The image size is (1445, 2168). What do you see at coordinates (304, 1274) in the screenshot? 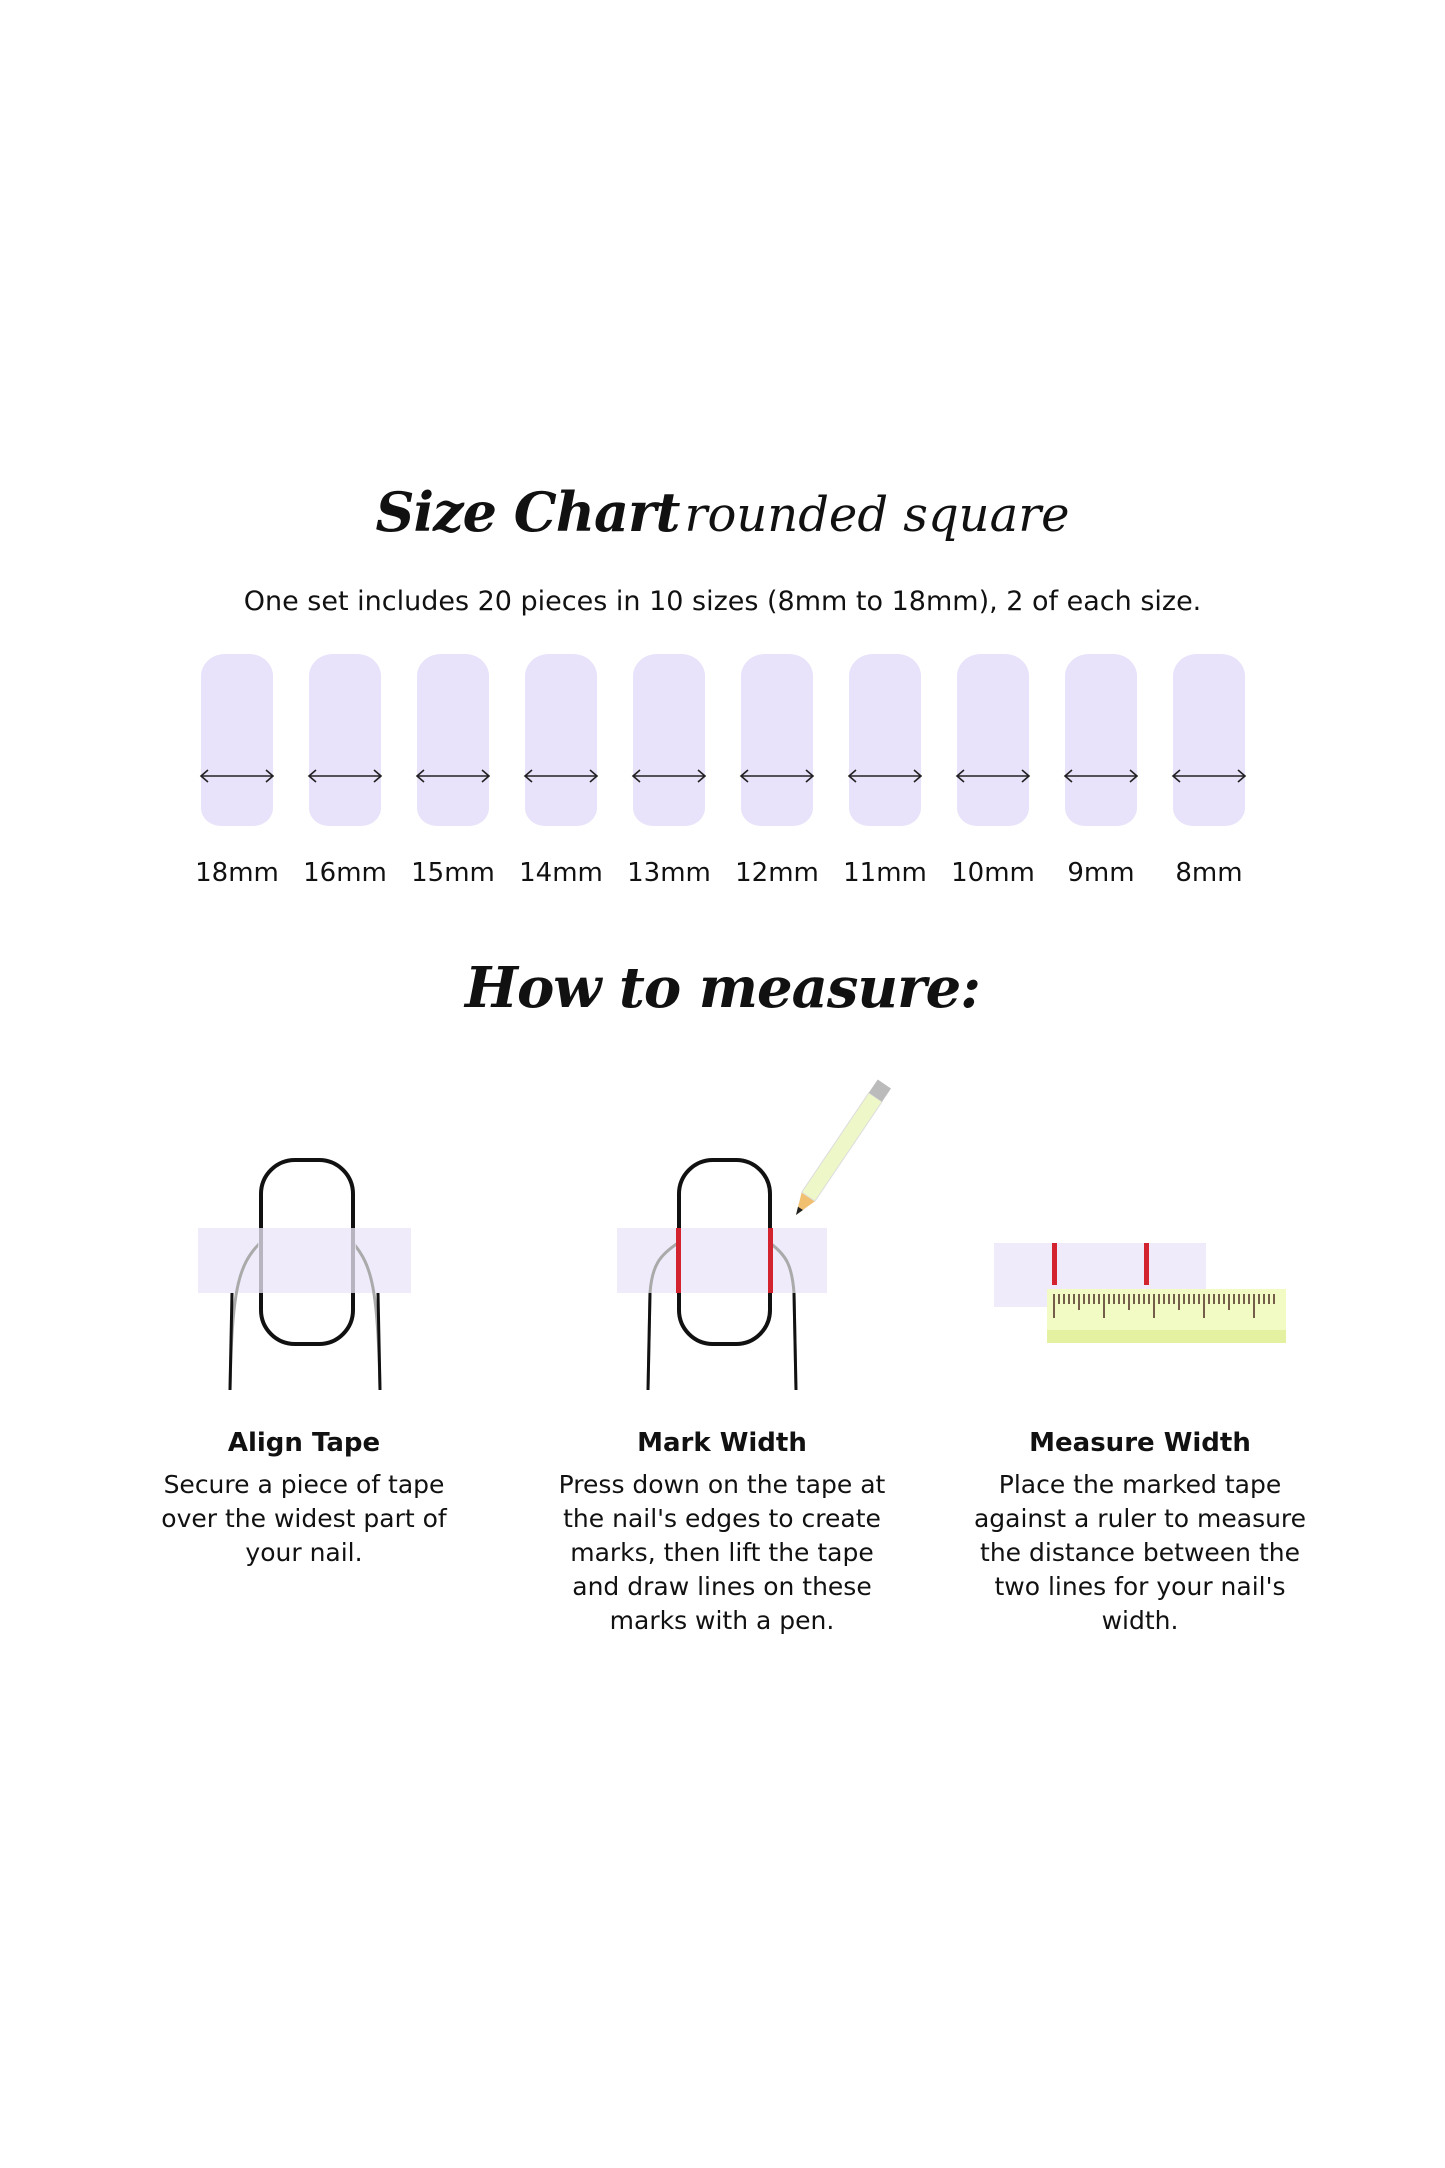
I see `align-tape-illustration` at bounding box center [304, 1274].